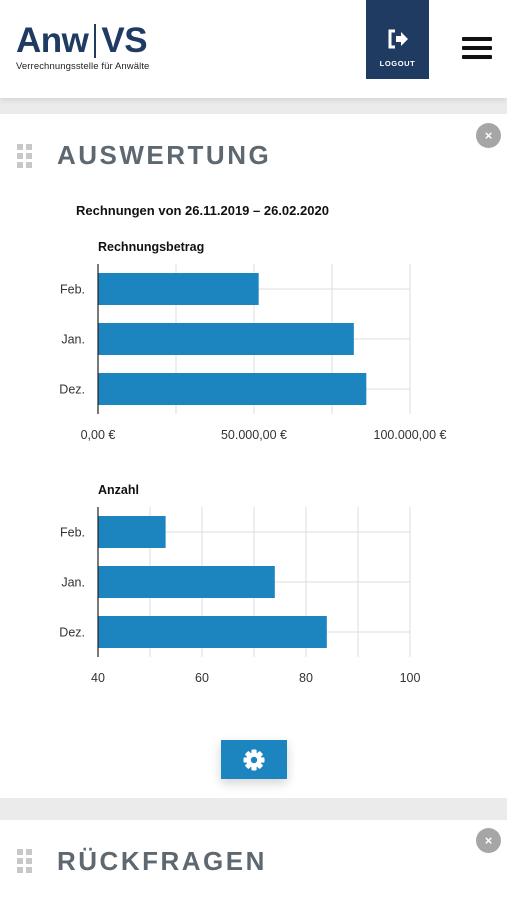 This screenshot has height=900, width=507. I want to click on sign-out-icon, so click(398, 39).